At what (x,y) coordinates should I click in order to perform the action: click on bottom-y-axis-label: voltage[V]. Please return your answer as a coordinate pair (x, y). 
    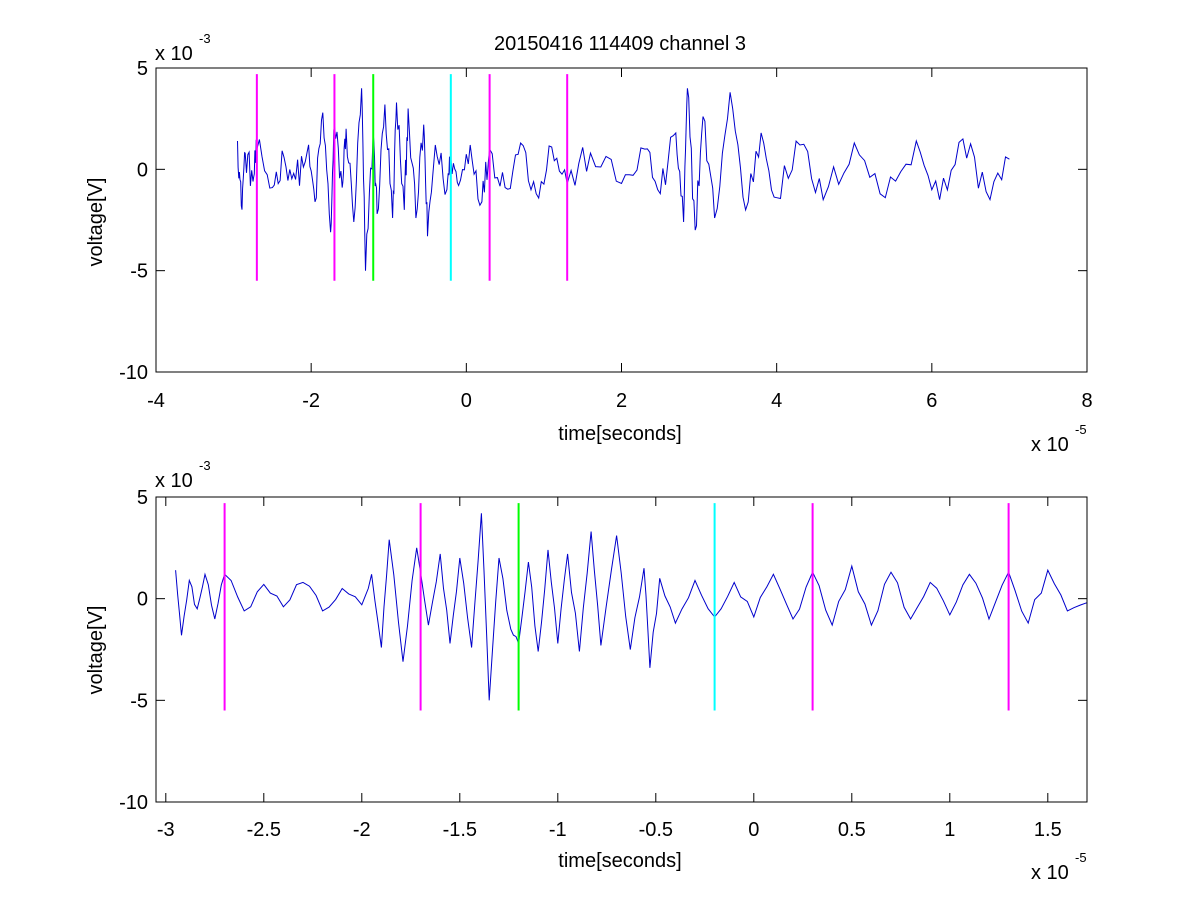
    Looking at the image, I should click on (96, 650).